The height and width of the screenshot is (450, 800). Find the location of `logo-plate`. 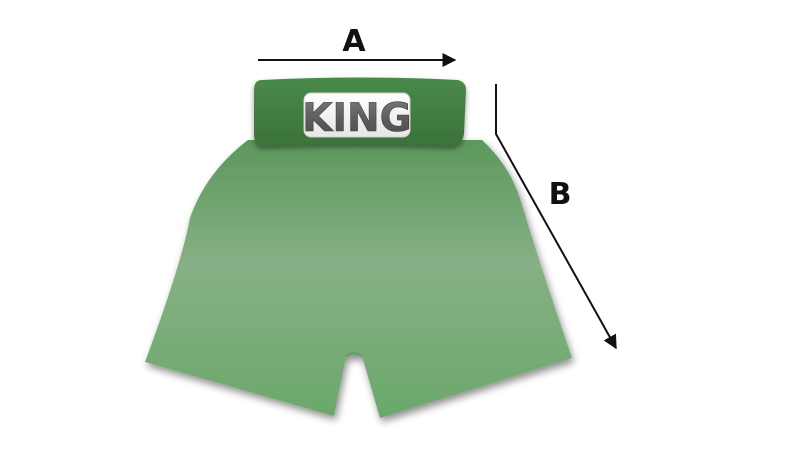

logo-plate is located at coordinates (357, 115).